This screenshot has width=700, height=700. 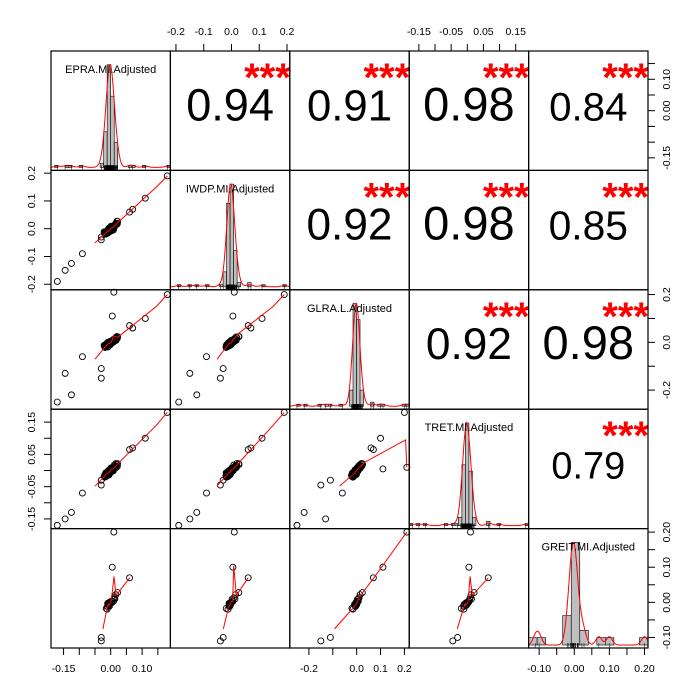 What do you see at coordinates (356, 661) in the screenshot?
I see `bottom-axis: -0.2 0.0 0.1 0.2` at bounding box center [356, 661].